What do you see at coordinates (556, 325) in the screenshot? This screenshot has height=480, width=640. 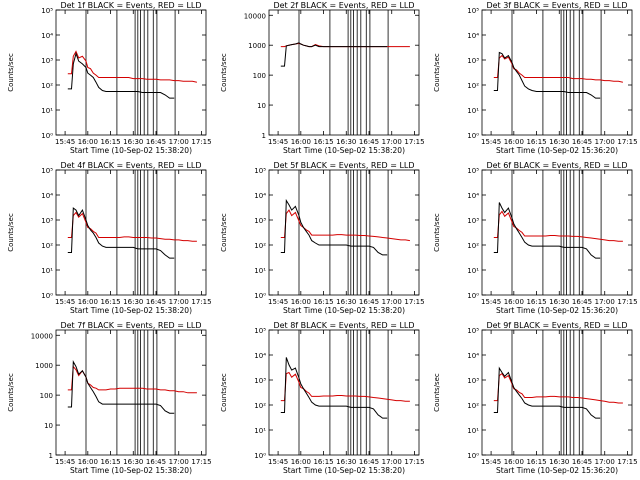 I see `panel-title: Det 9f BLACK = Events, RED = LLD` at bounding box center [556, 325].